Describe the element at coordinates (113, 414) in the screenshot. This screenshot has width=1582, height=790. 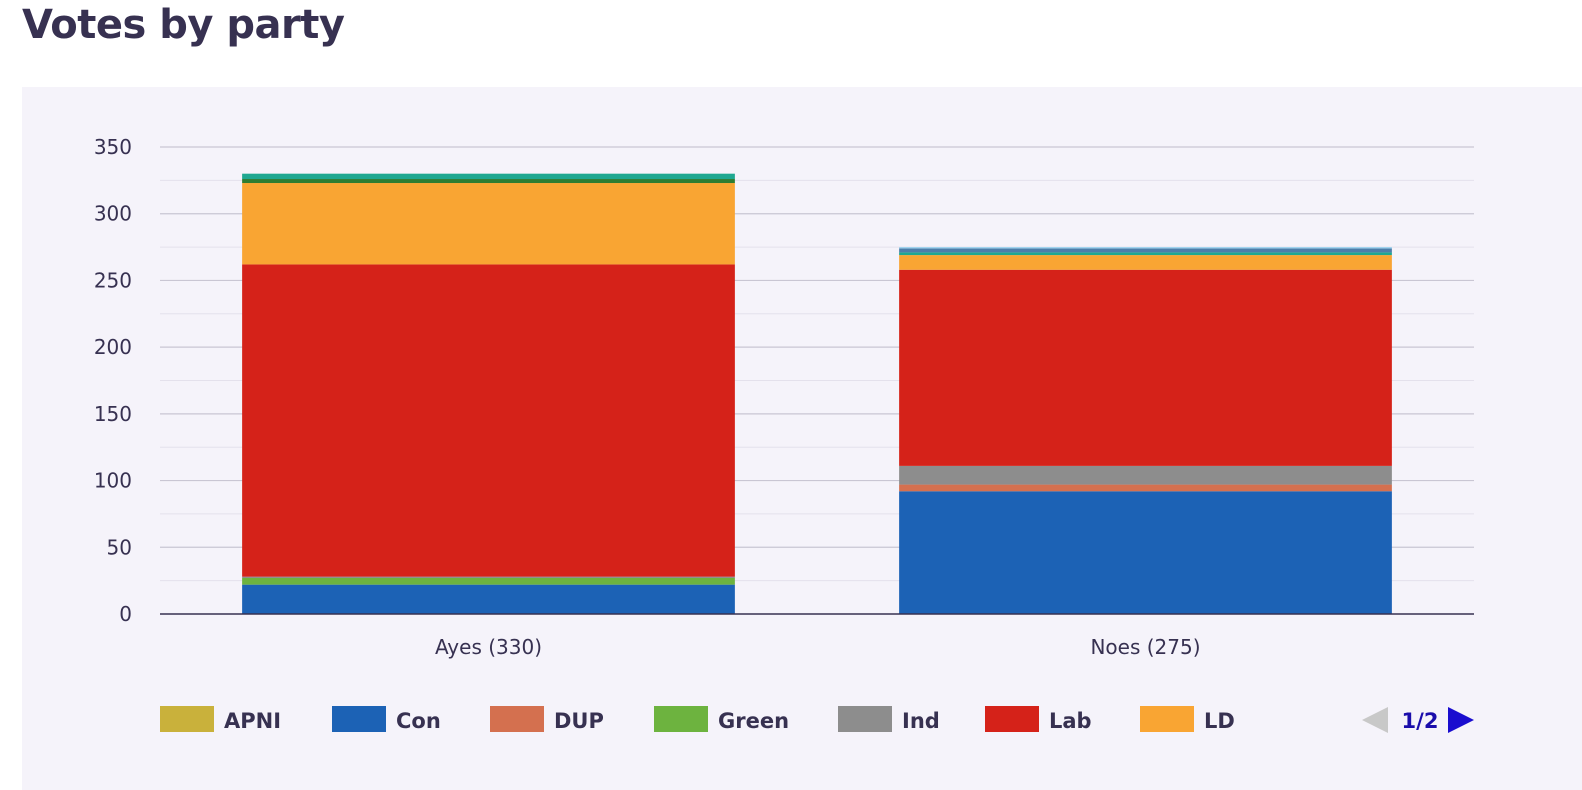
I see `y-tick-label: 150` at that location.